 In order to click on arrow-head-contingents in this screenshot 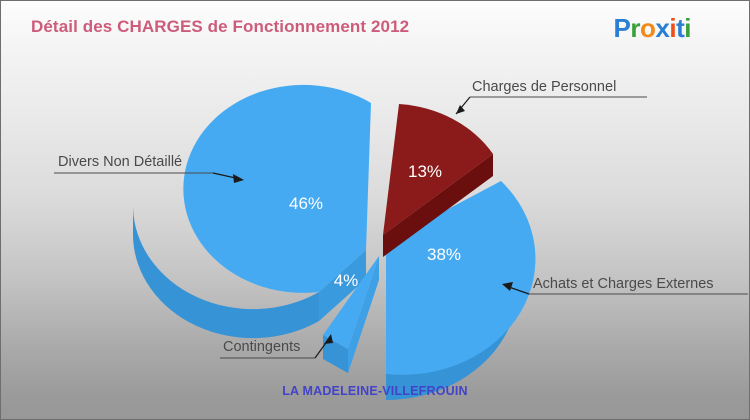, I will do `click(328, 339)`.